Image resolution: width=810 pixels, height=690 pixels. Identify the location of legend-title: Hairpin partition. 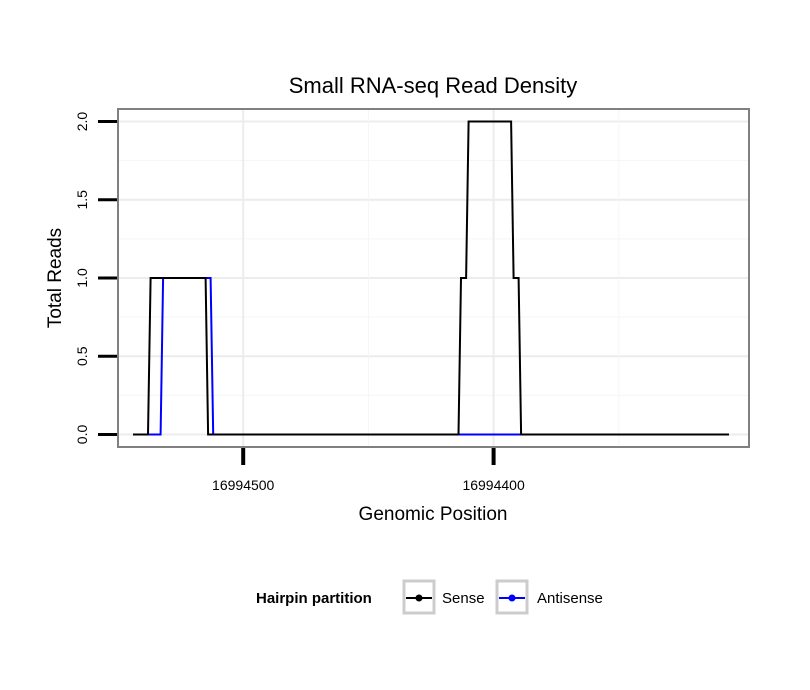
(314, 598).